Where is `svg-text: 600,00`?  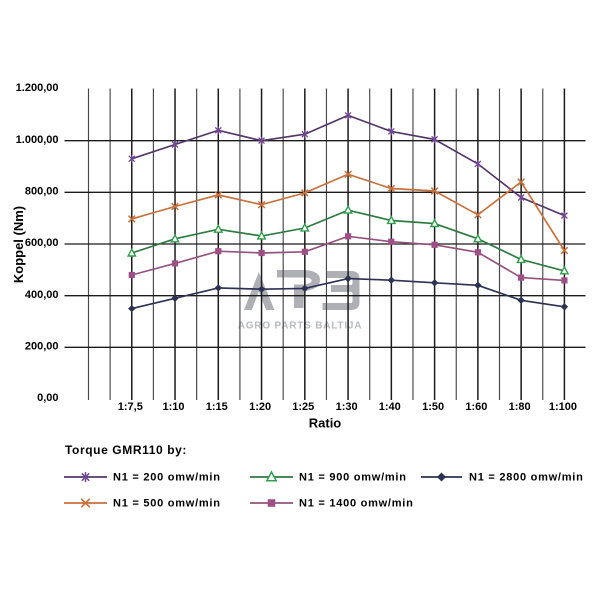 svg-text: 600,00 is located at coordinates (42, 243).